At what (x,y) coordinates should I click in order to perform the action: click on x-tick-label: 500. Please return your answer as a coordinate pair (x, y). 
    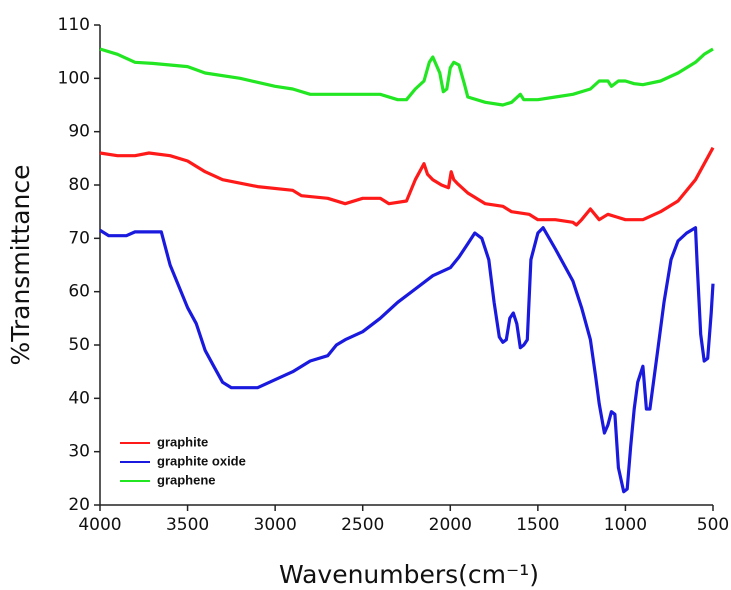
    Looking at the image, I should click on (713, 525).